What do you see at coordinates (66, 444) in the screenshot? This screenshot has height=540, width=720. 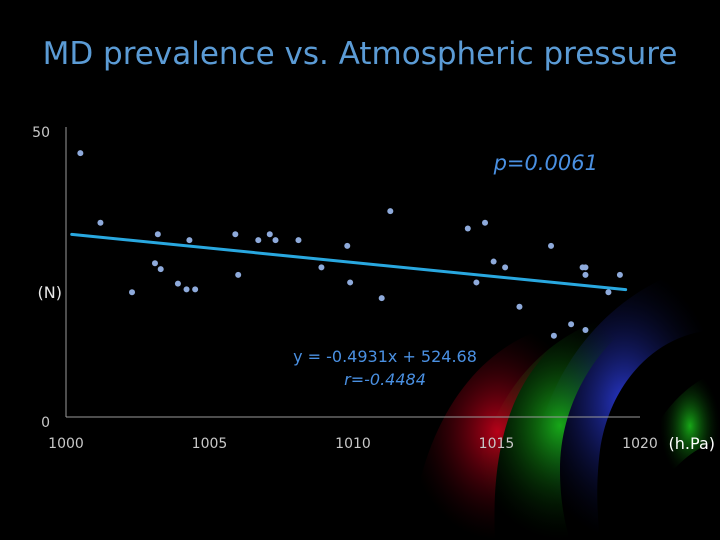 I see `x-tick-label: 1000` at bounding box center [66, 444].